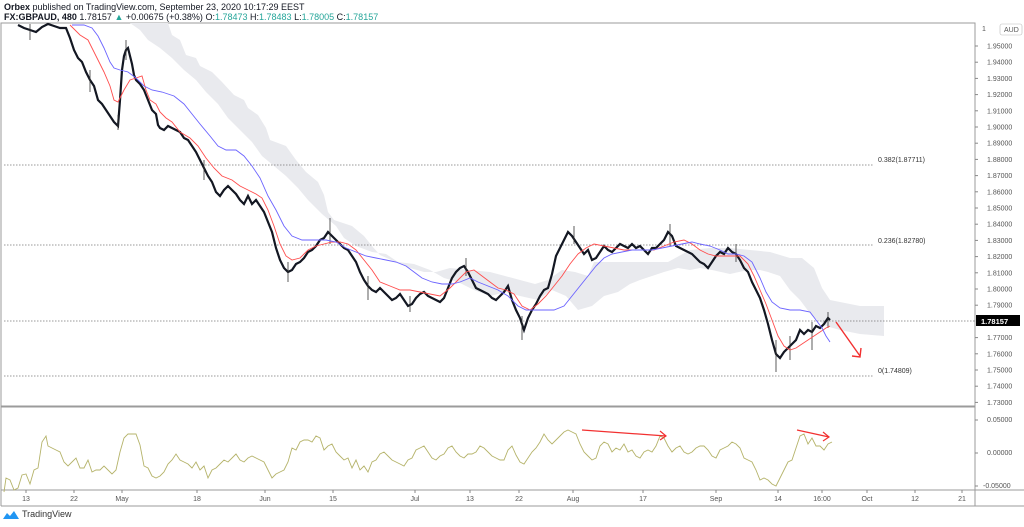 The image size is (1024, 527). Describe the element at coordinates (264, 499) in the screenshot. I see `time-tick: Jun` at that location.